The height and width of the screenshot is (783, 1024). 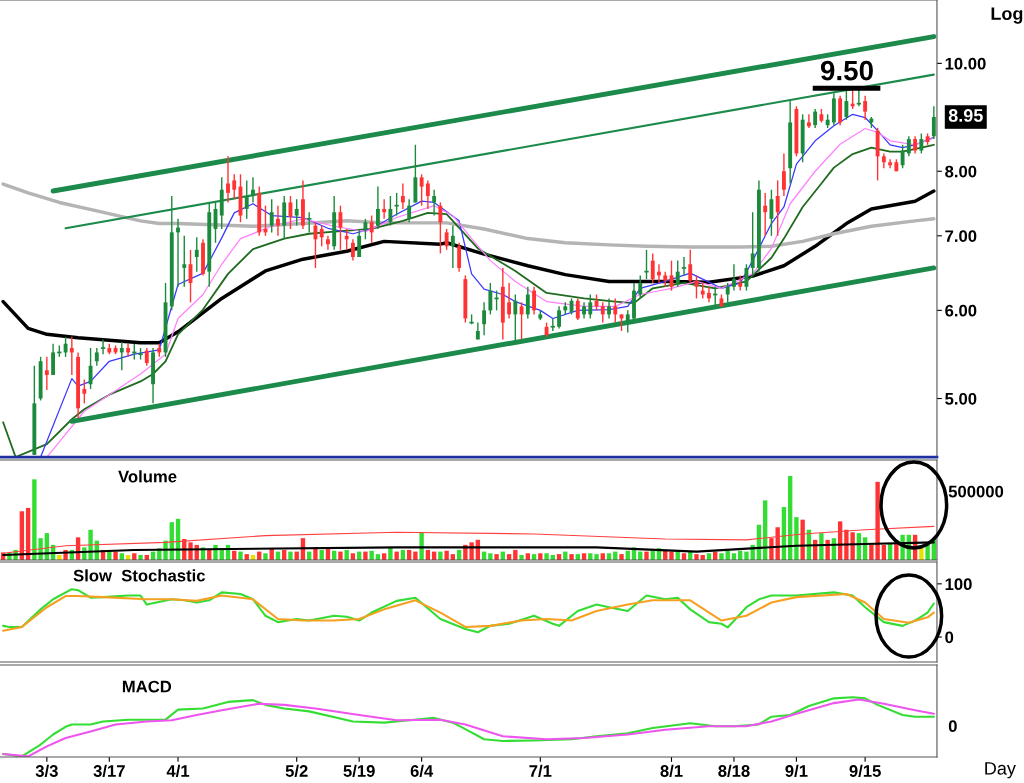 What do you see at coordinates (796, 771) in the screenshot?
I see `x-tick-label: 9/1` at bounding box center [796, 771].